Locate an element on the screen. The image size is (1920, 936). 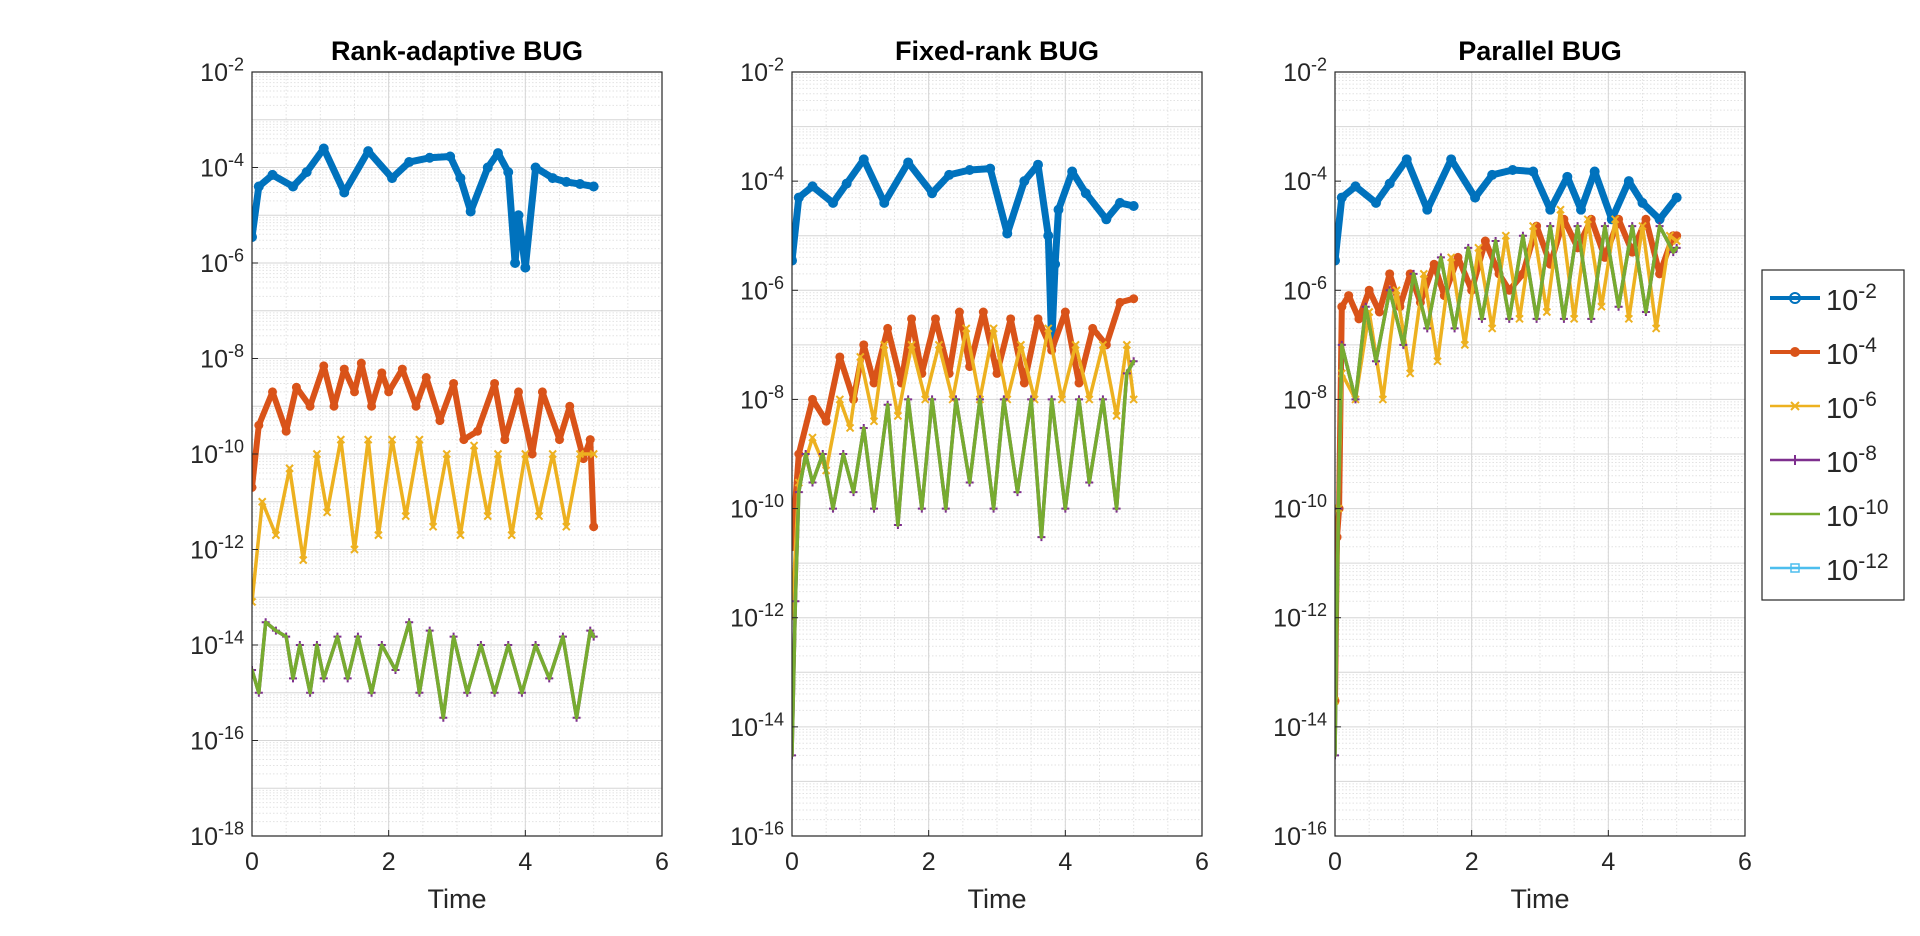
y-tick-label: 10⁻¹⁰ is located at coordinates (217, 453).